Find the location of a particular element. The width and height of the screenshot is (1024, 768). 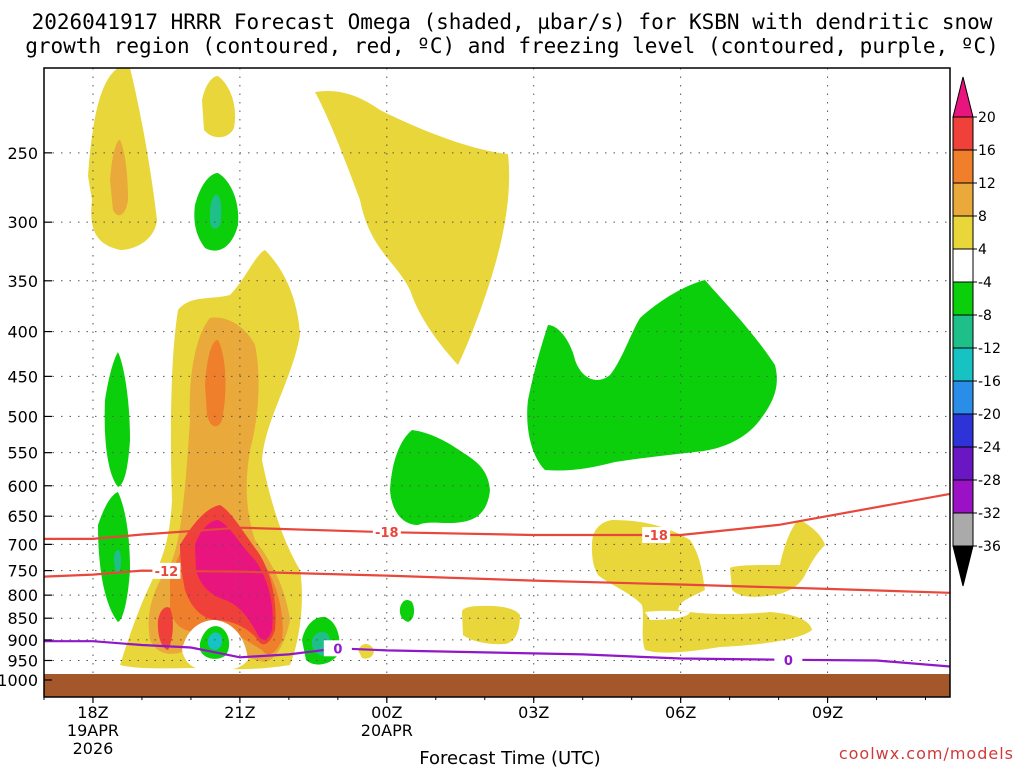

y-tick-label: 450 is located at coordinates (22, 376).